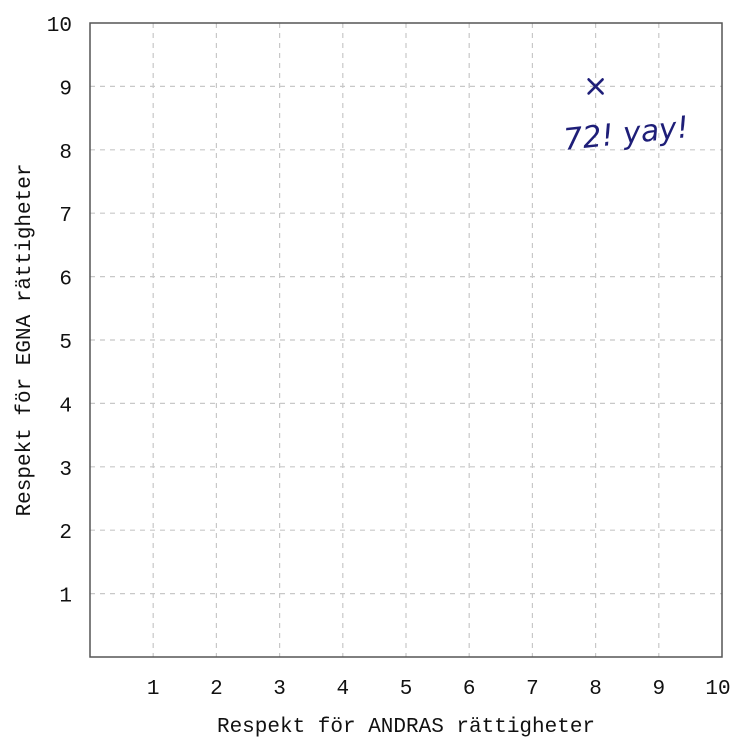  I want to click on x-tick-label: 6, so click(469, 689).